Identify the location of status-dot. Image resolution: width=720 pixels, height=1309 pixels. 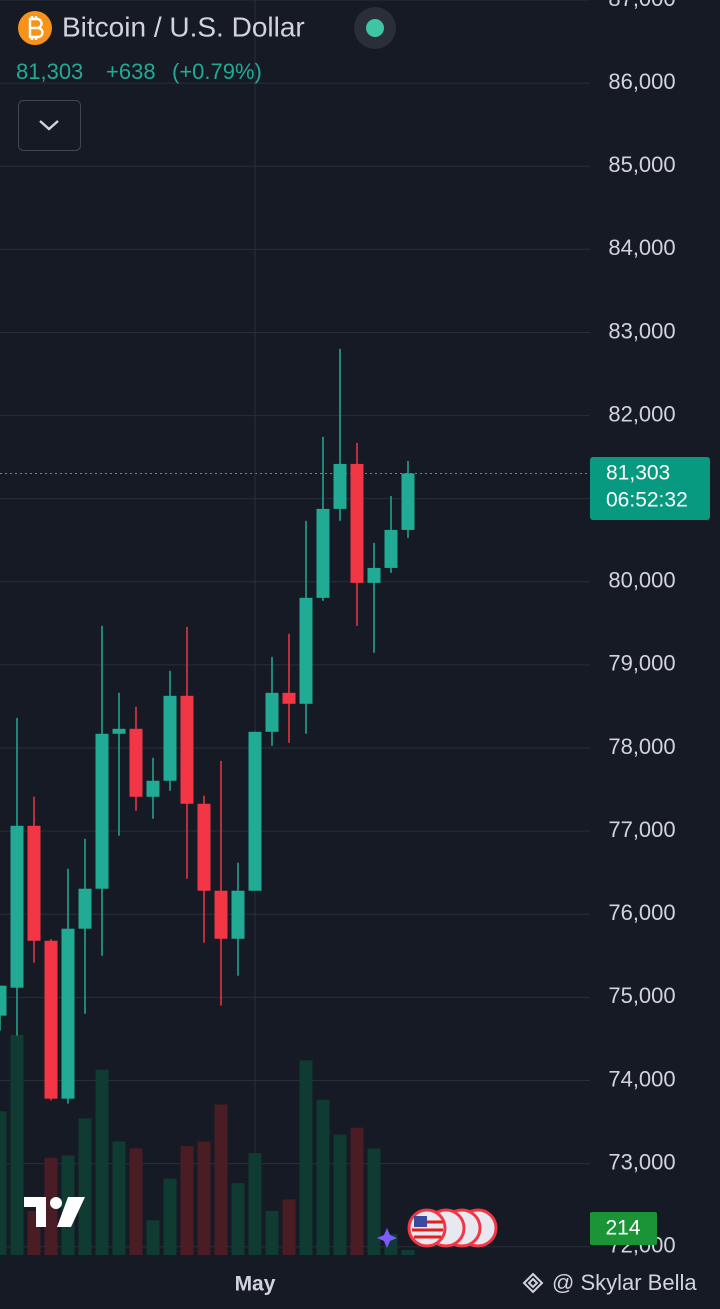
(375, 28).